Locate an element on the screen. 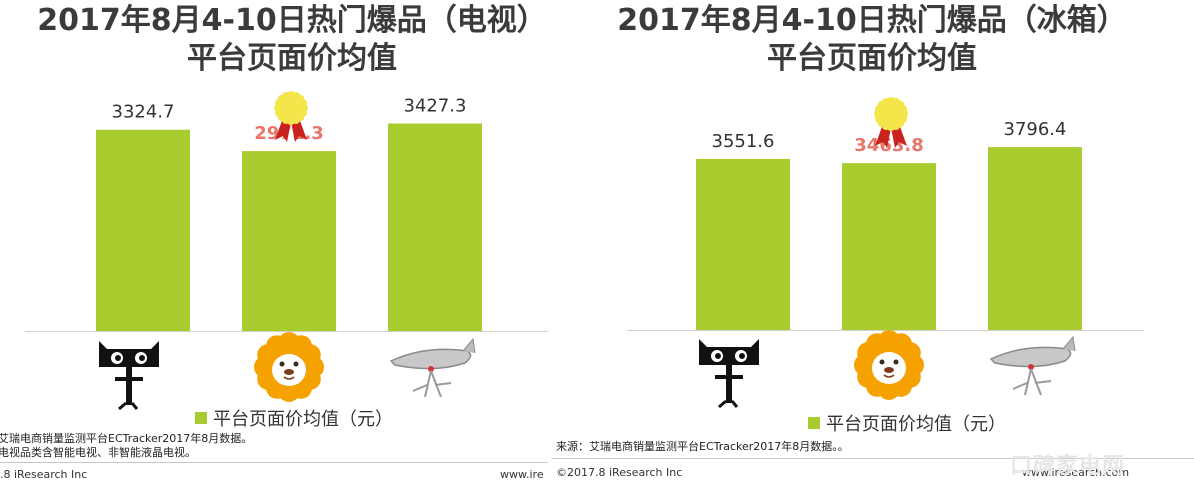 This screenshot has width=1194, height=488. data-label: 3796.4 is located at coordinates (1035, 129).